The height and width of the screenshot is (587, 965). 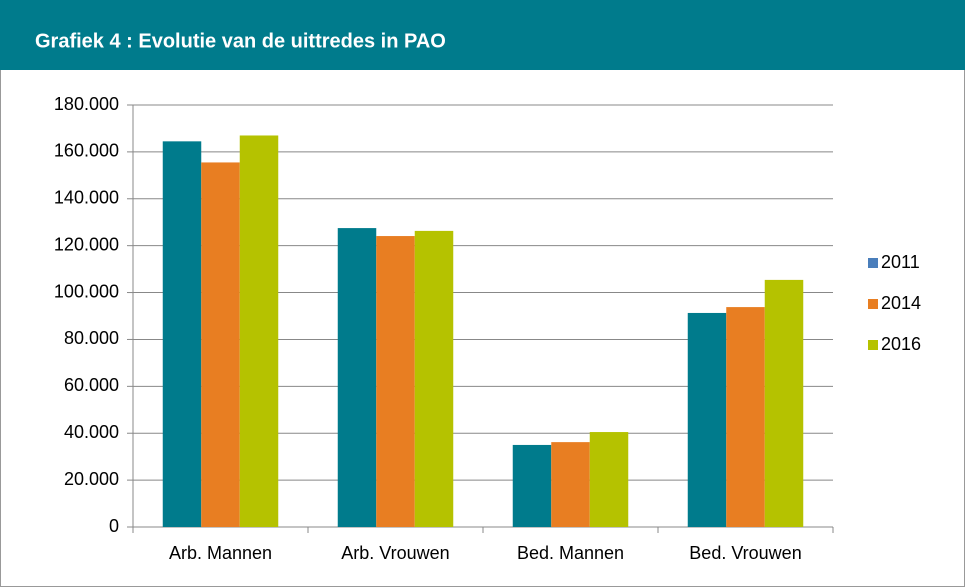 I want to click on y-tick-label: 120.000, so click(x=86, y=244).